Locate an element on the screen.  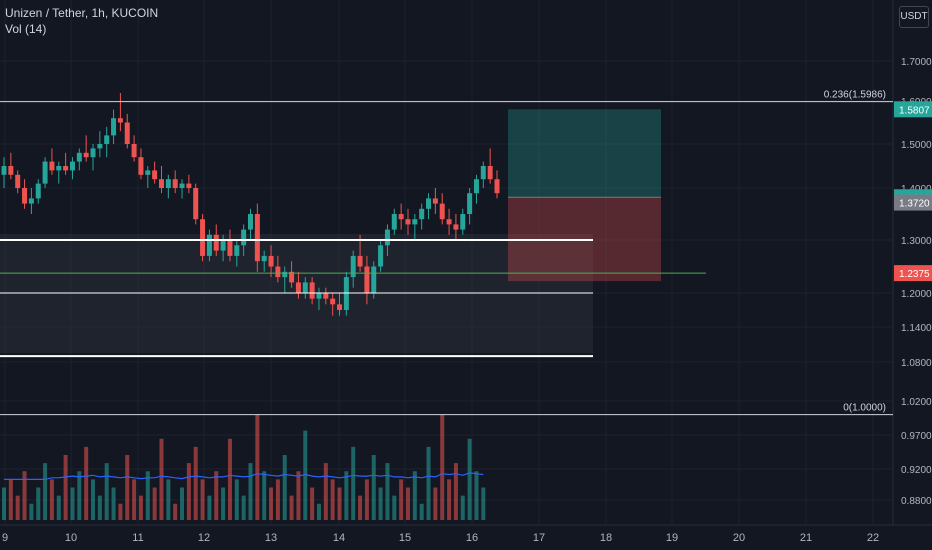
x-tick-label: 10 is located at coordinates (71, 538).